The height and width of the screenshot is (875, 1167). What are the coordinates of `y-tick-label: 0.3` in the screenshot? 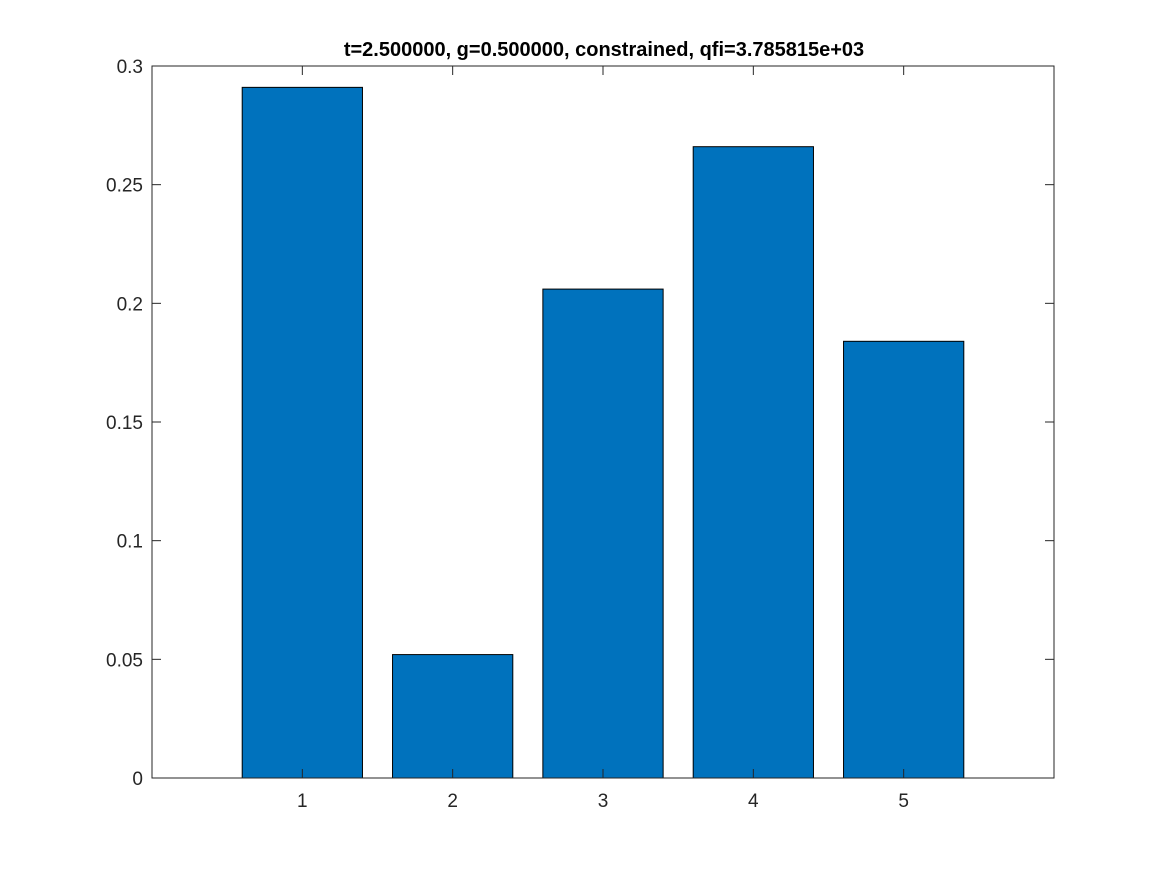 It's located at (130, 67).